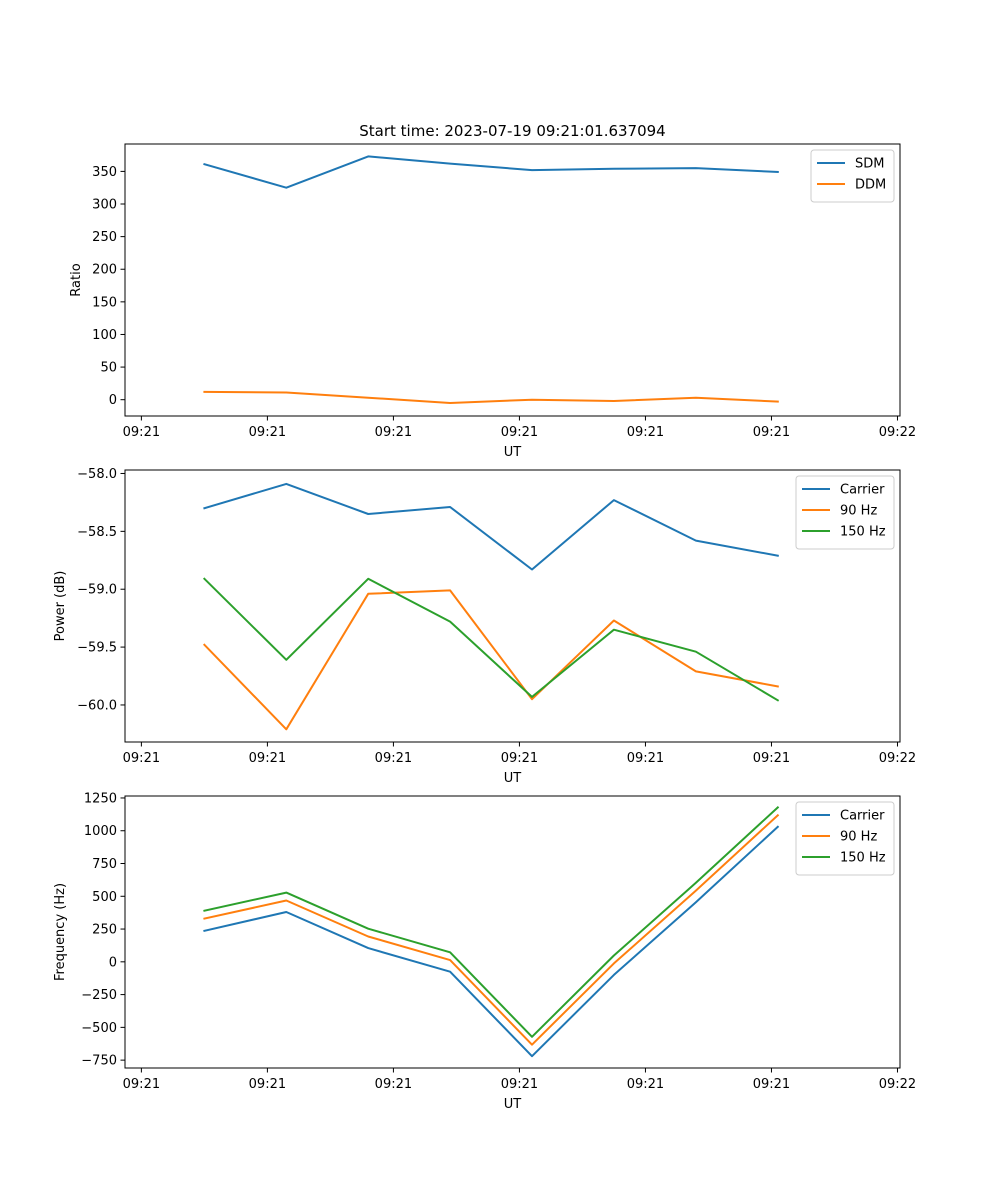 This screenshot has width=1000, height=1200. I want to click on y-tick-label: −500, so click(99, 1028).